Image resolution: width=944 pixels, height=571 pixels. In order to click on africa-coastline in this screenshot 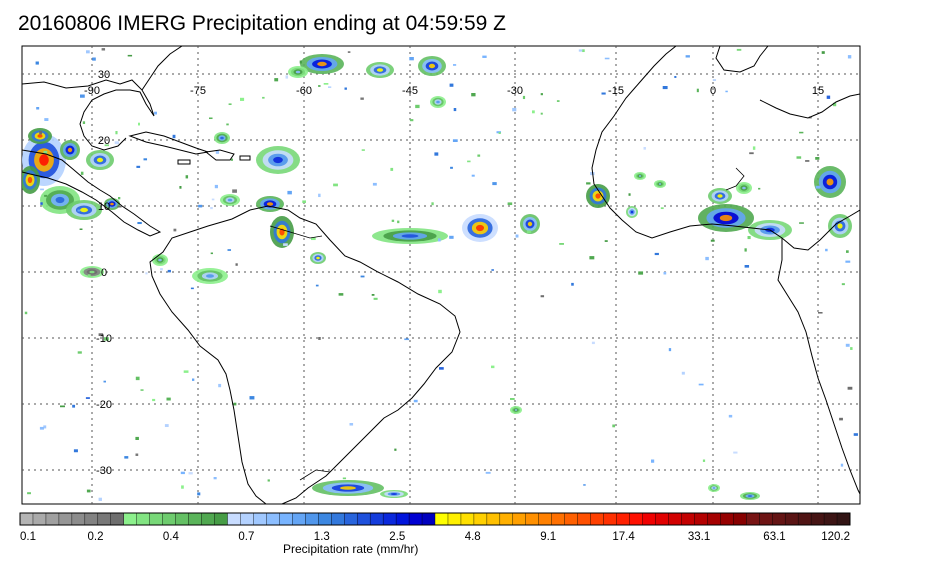, I will do `click(725, 148)`.